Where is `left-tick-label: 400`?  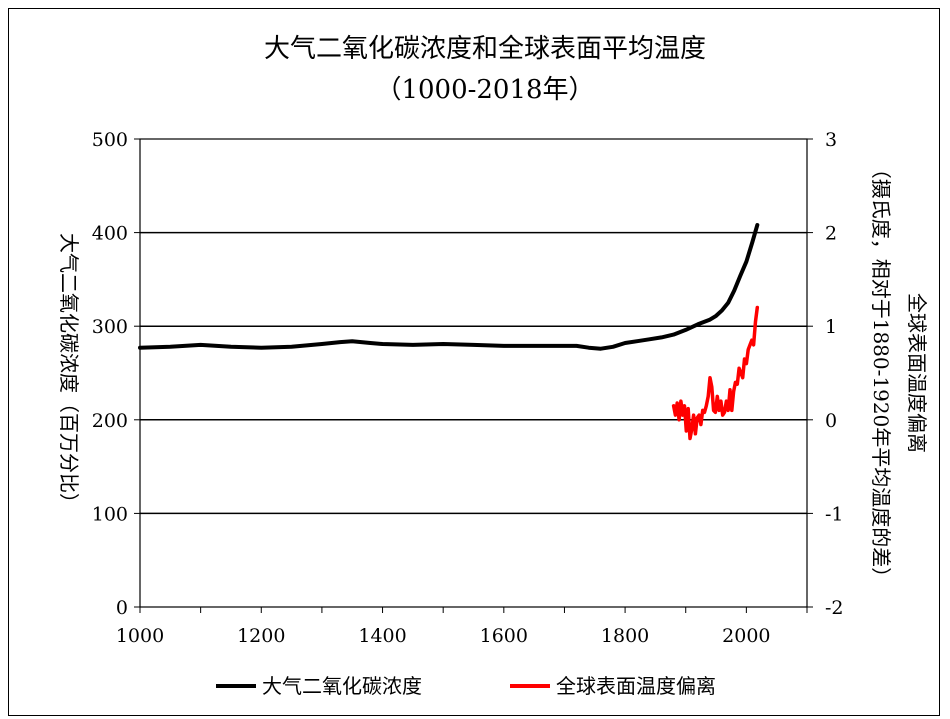 left-tick-label: 400 is located at coordinates (110, 234).